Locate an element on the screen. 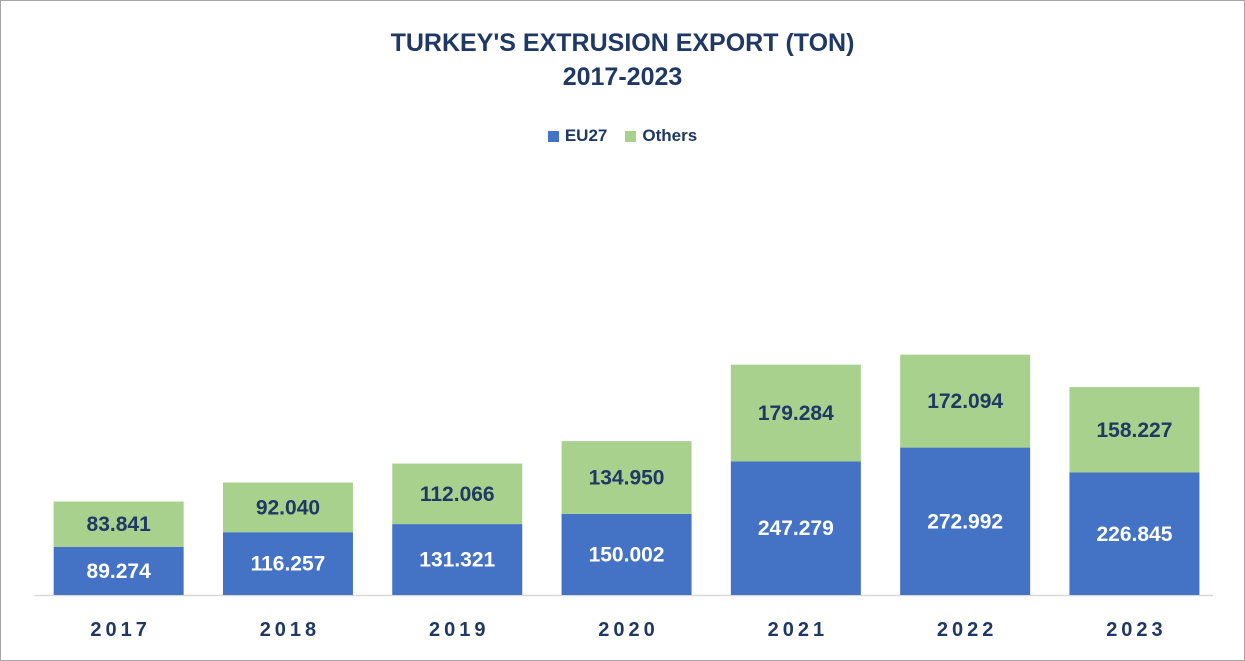 The image size is (1245, 661). bar-others-2017 is located at coordinates (118, 524).